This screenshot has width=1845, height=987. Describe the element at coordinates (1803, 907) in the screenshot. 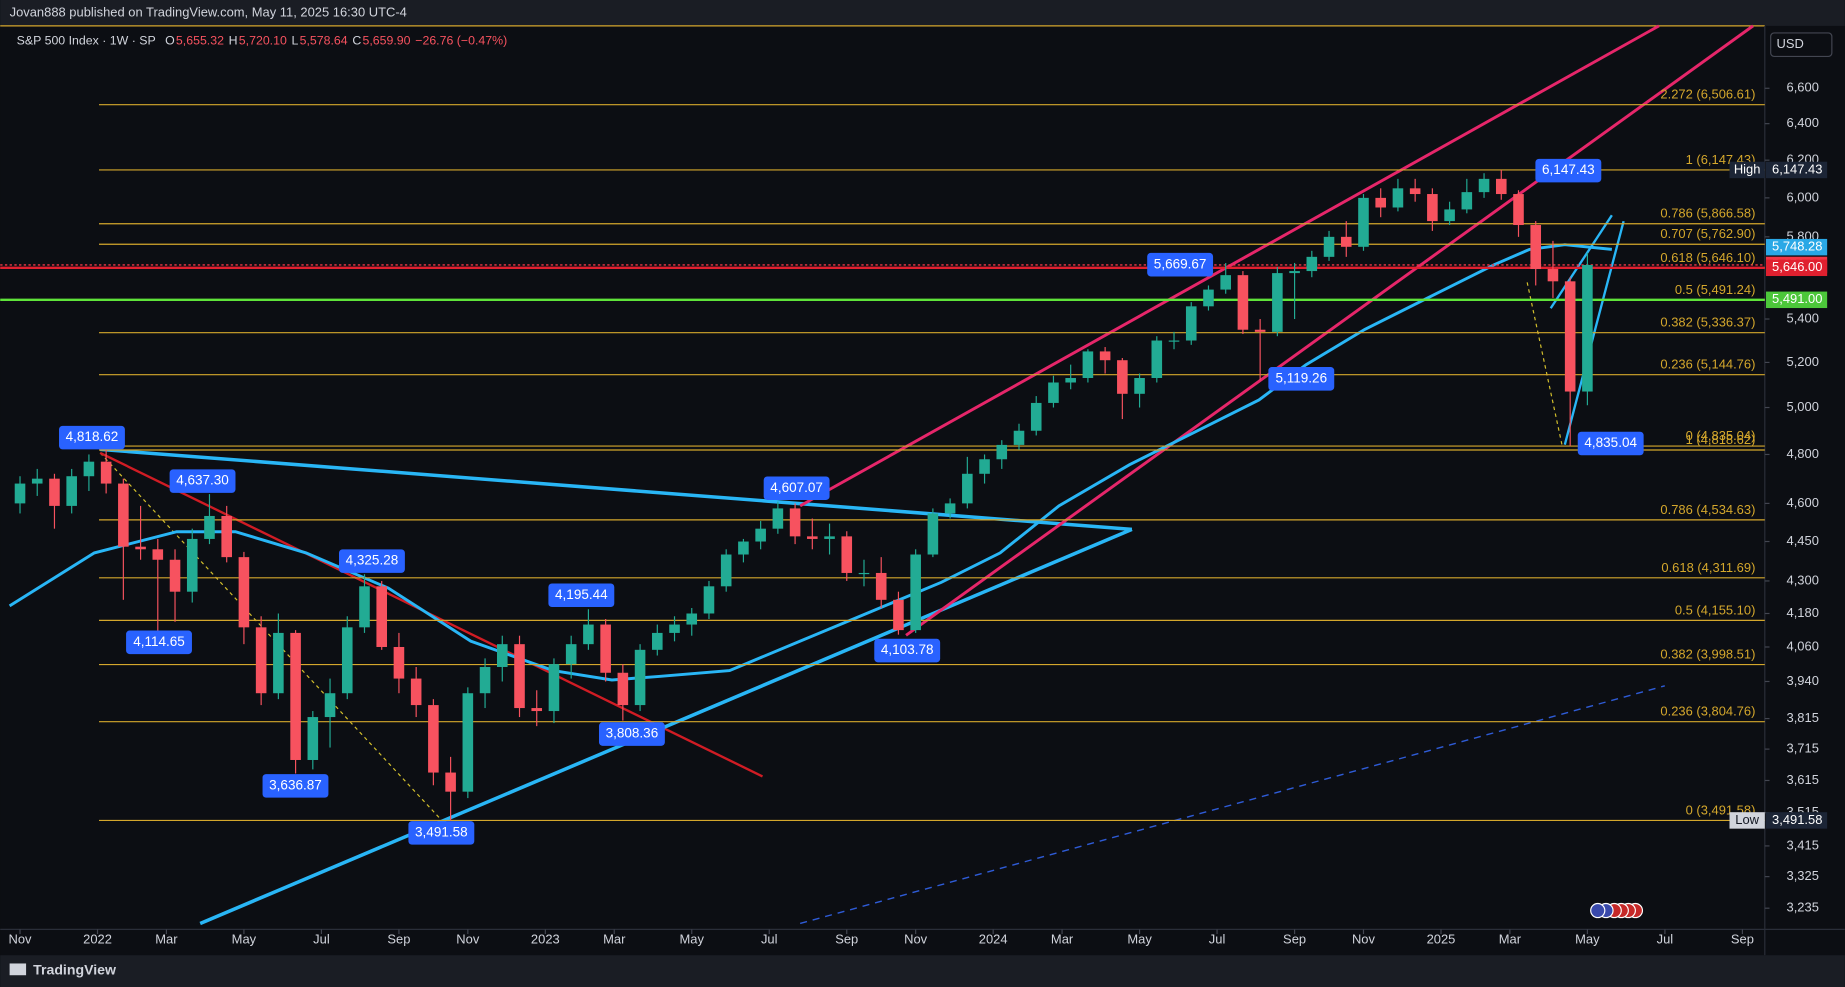

I see `y-tick-label: 3,235` at that location.